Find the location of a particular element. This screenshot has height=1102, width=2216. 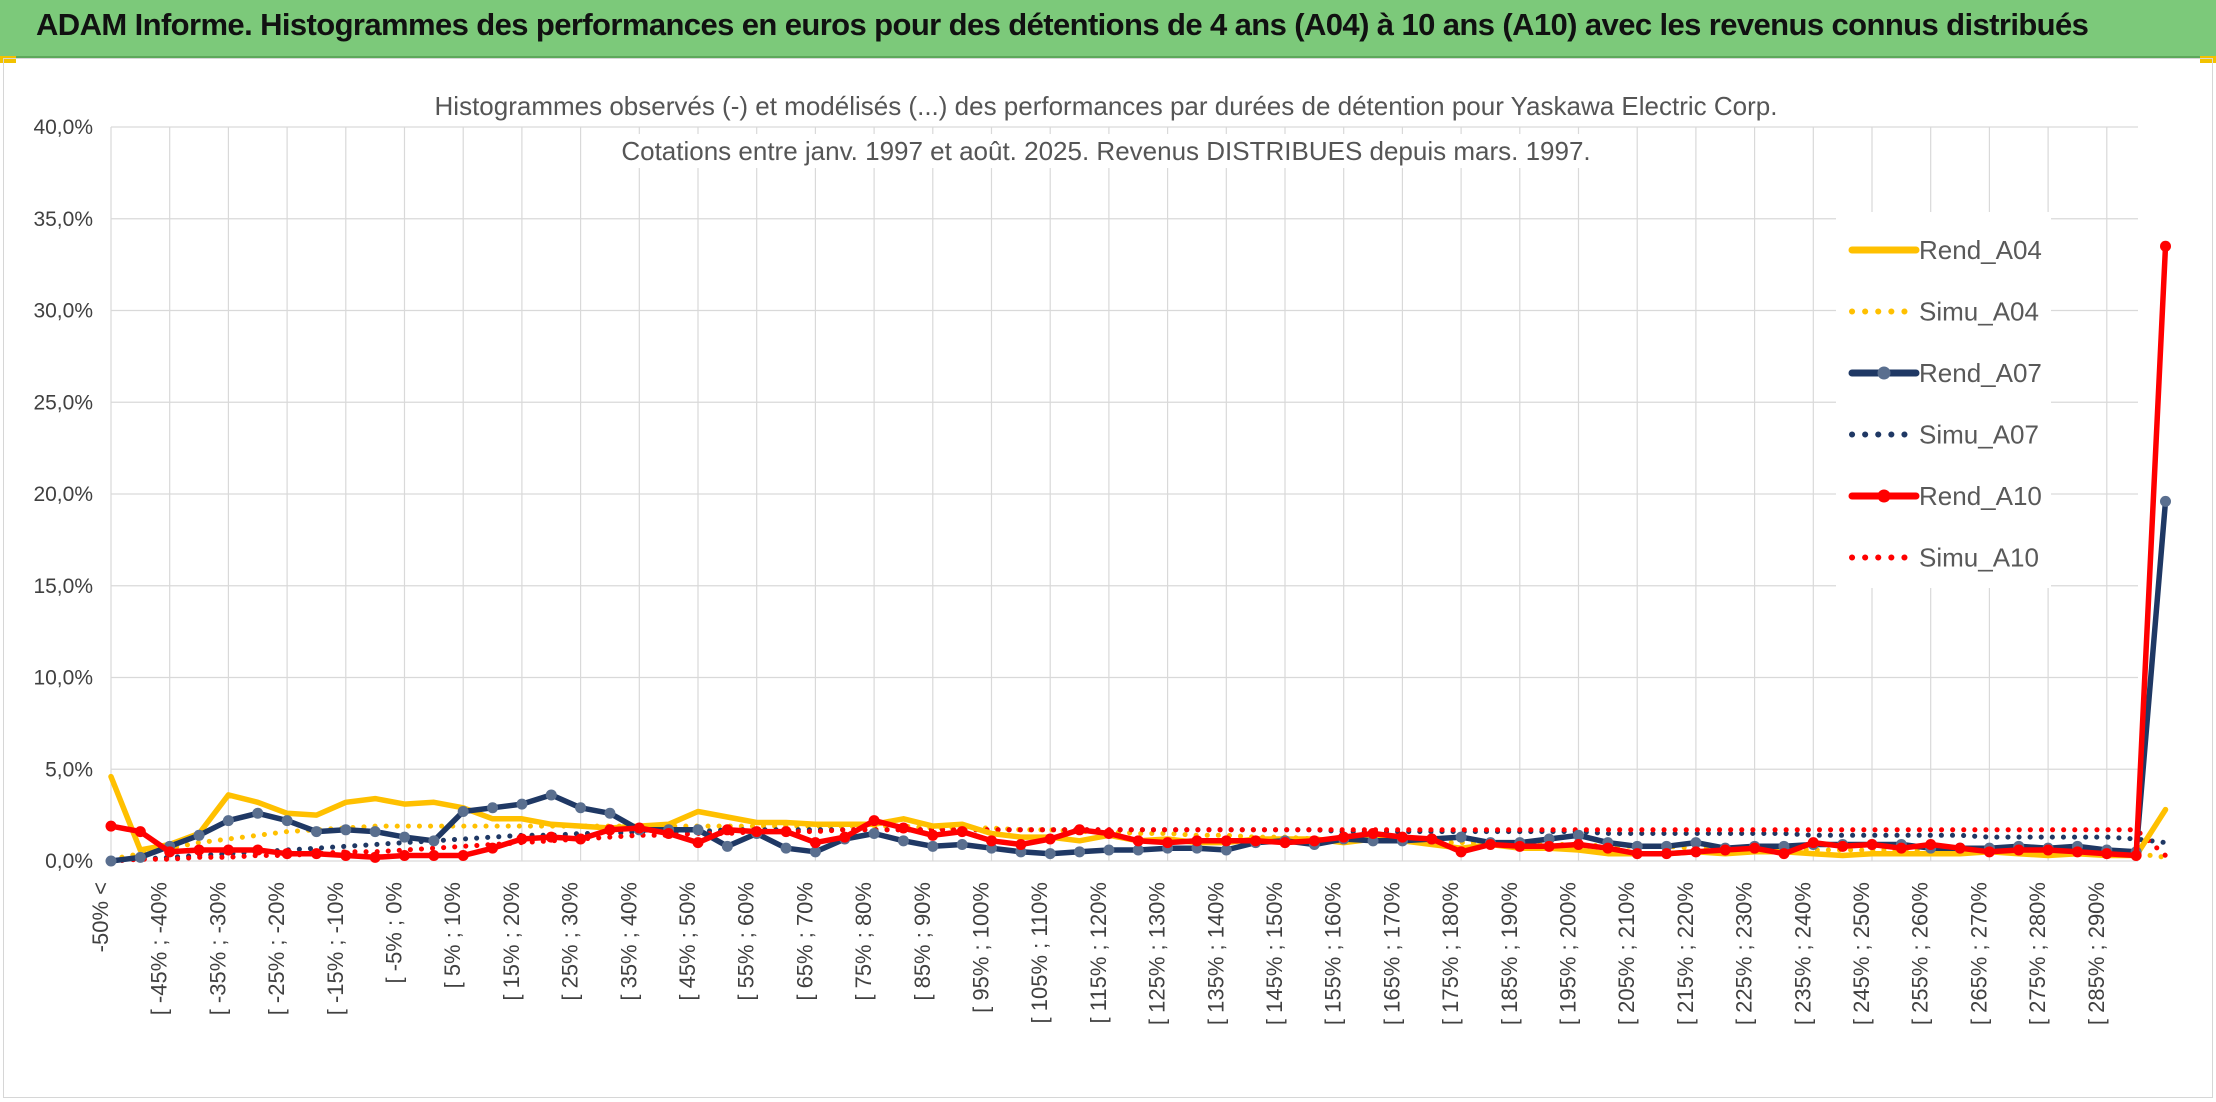

series-line-simu_a07 is located at coordinates (1138, 845).